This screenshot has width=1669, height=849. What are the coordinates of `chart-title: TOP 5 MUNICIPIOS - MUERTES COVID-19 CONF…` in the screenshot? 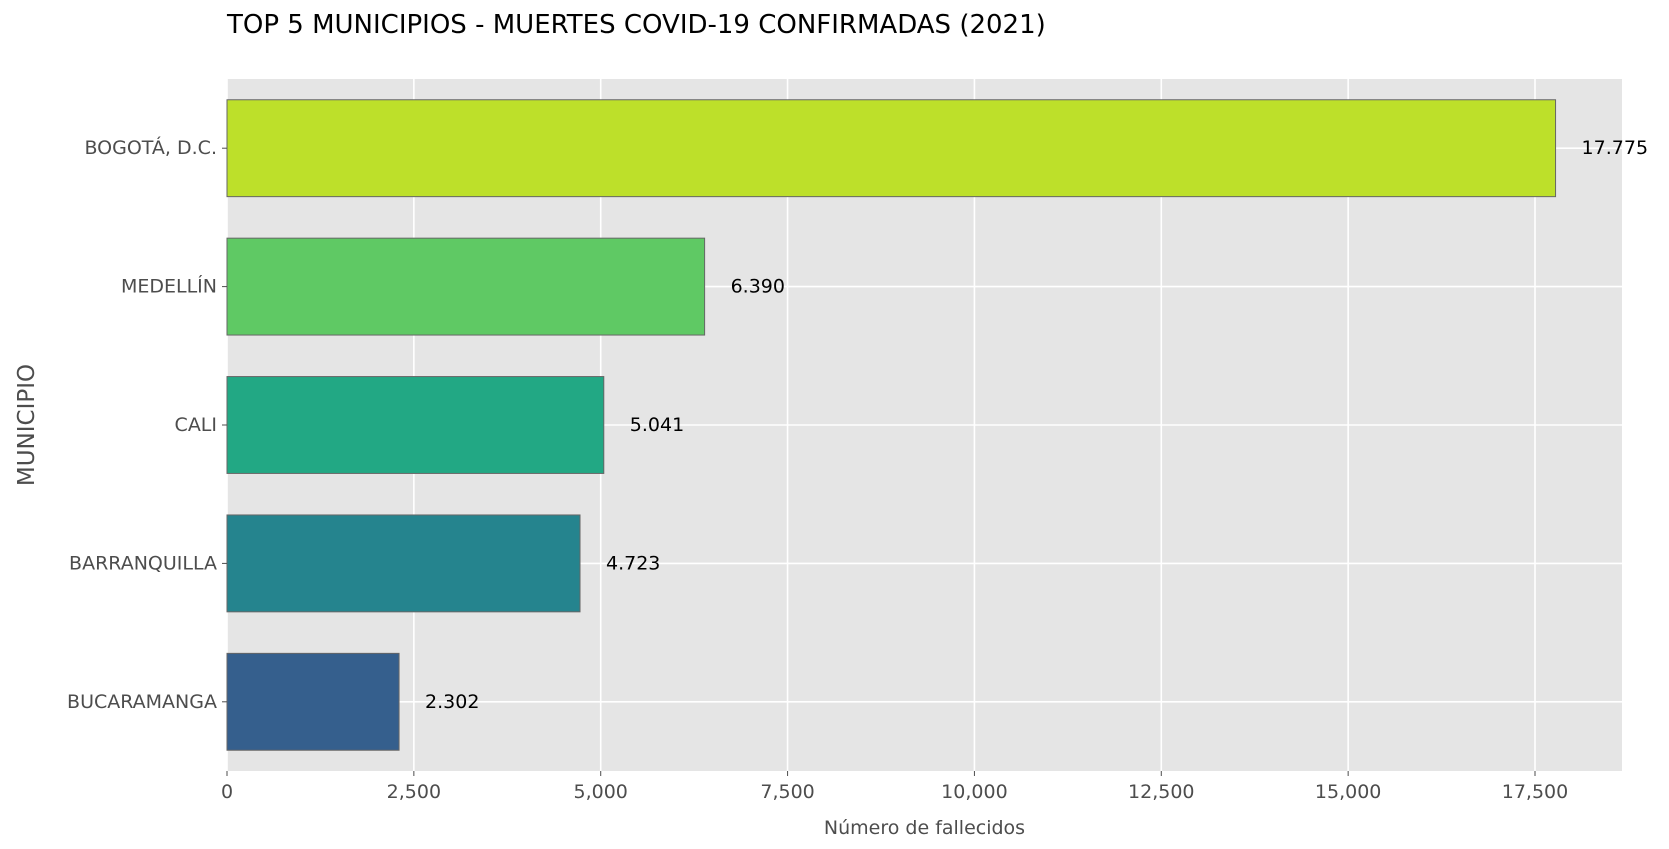 It's located at (636, 25).